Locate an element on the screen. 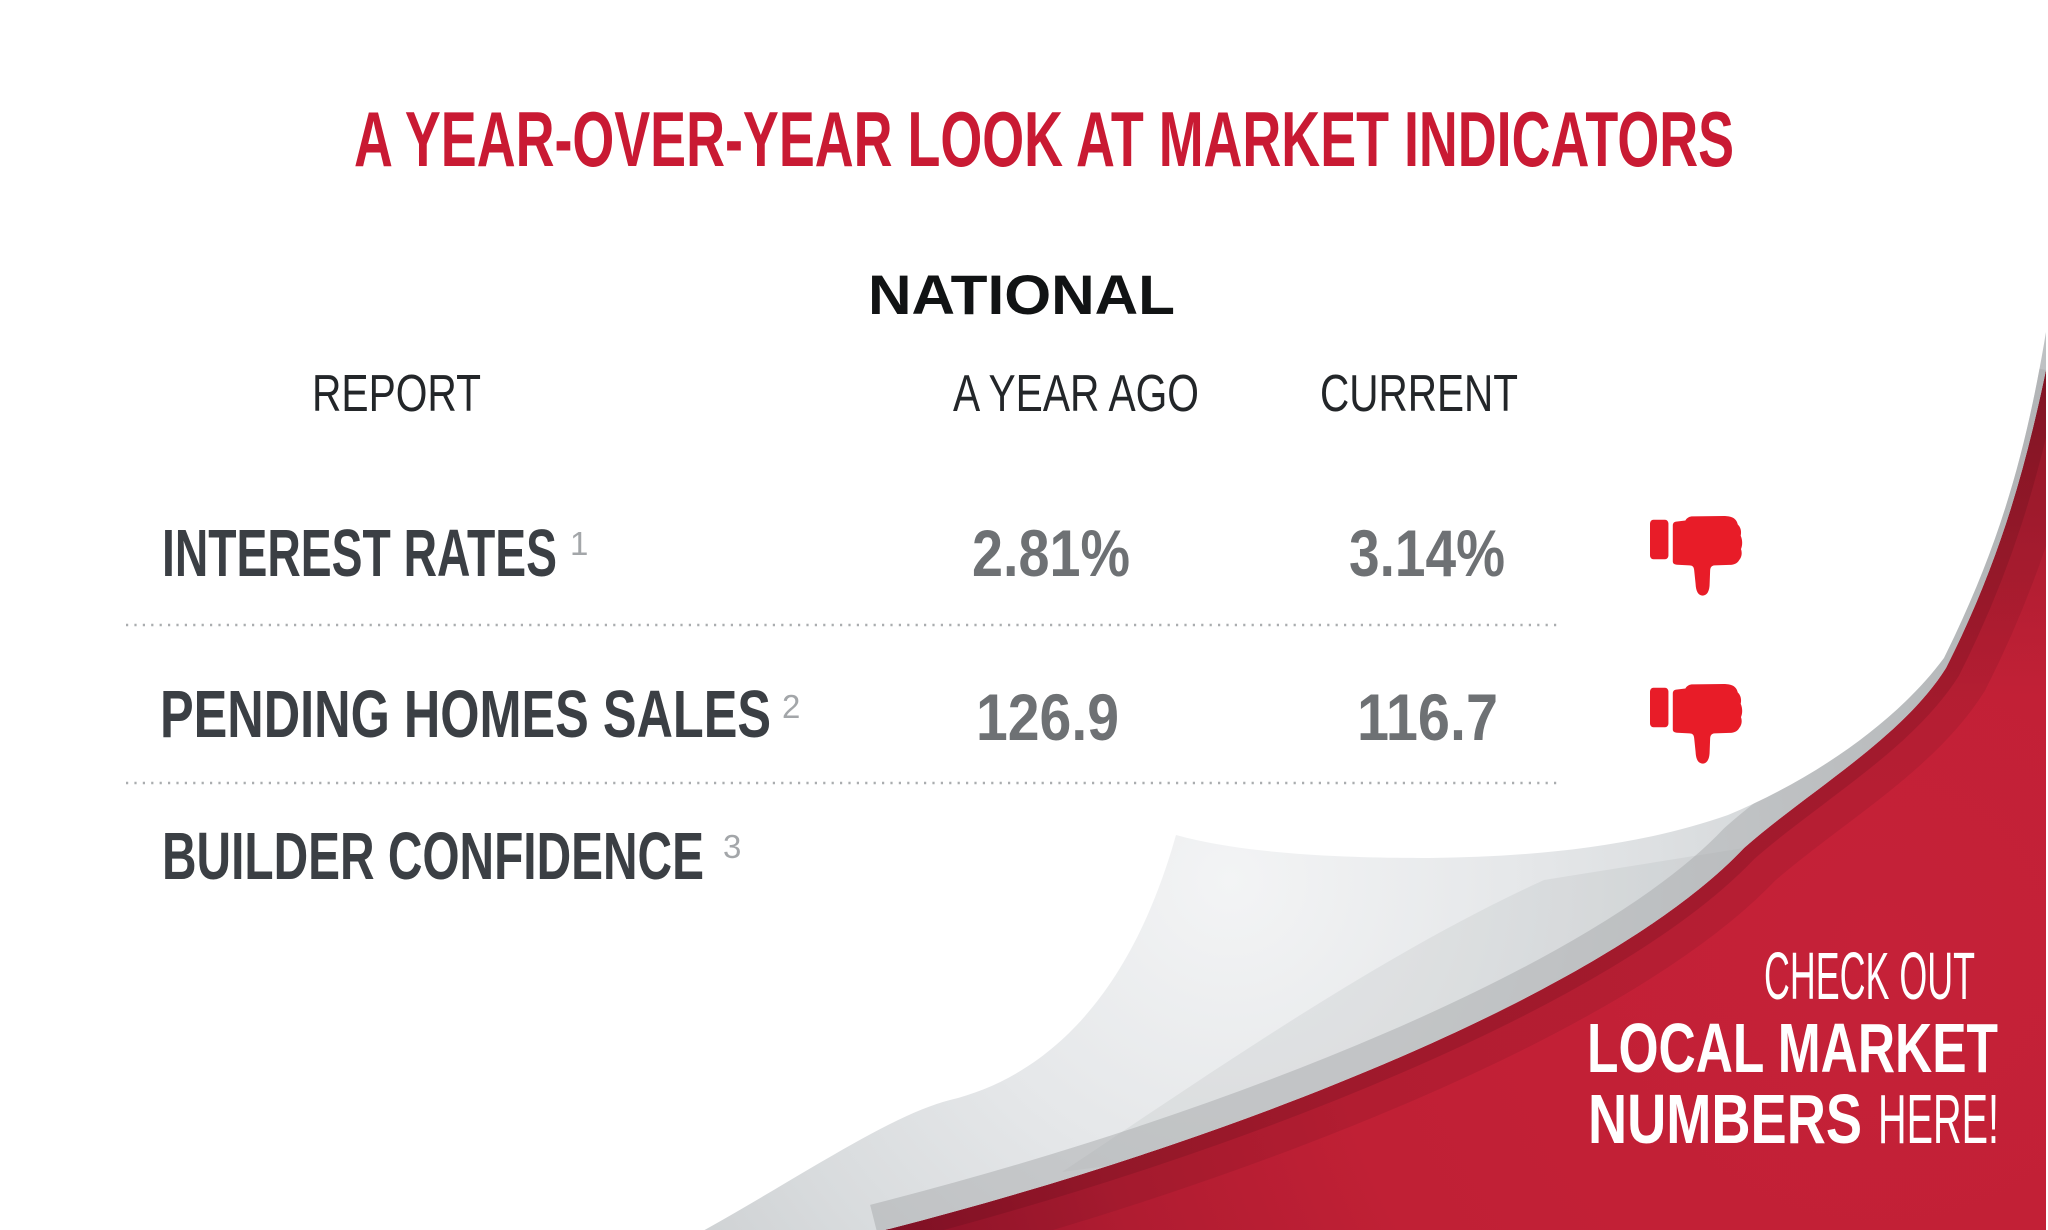 Image resolution: width=2048 pixels, height=1230 pixels. svg-text: 3.14% is located at coordinates (1427, 553).